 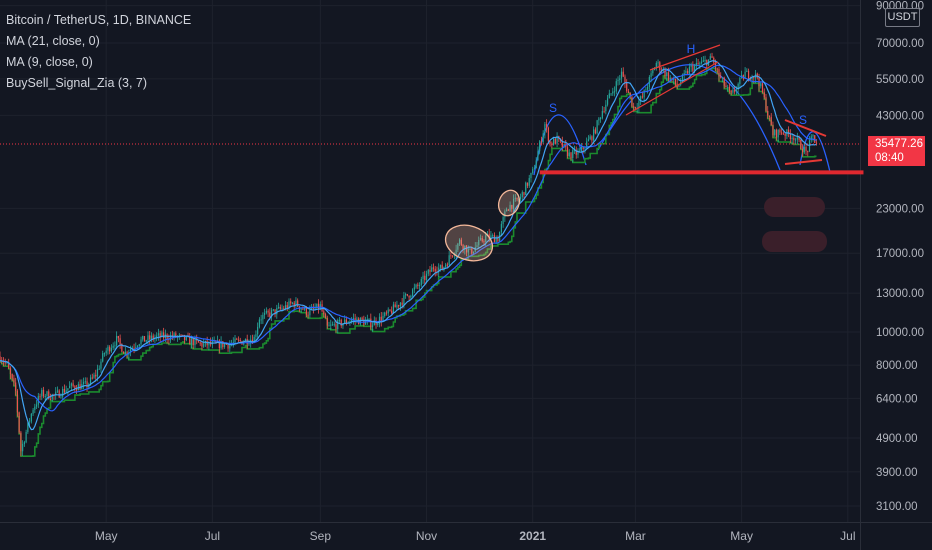 I want to click on signal-legend: BuySell_Signal_Zia (3, 7), so click(x=77, y=83).